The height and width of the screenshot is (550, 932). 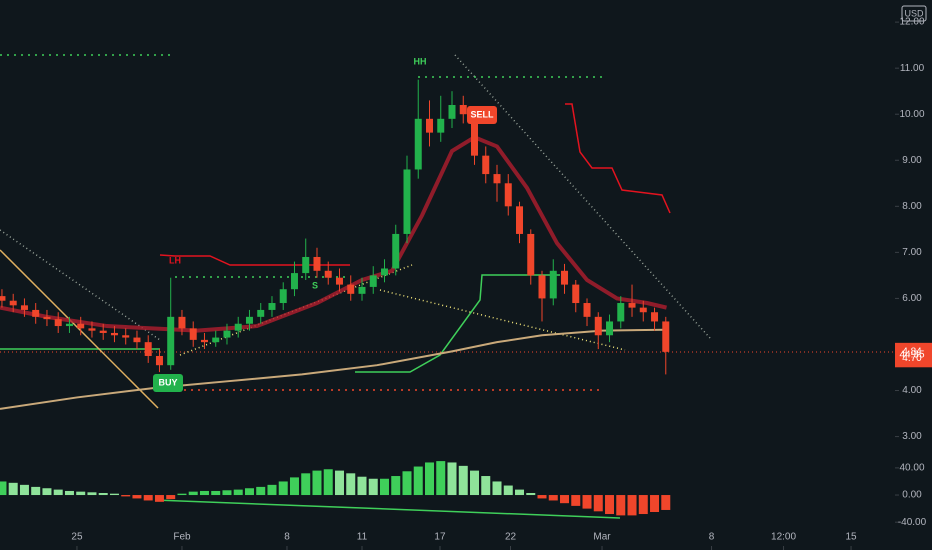 What do you see at coordinates (783, 537) in the screenshot?
I see `x-tick-label: 12:00` at bounding box center [783, 537].